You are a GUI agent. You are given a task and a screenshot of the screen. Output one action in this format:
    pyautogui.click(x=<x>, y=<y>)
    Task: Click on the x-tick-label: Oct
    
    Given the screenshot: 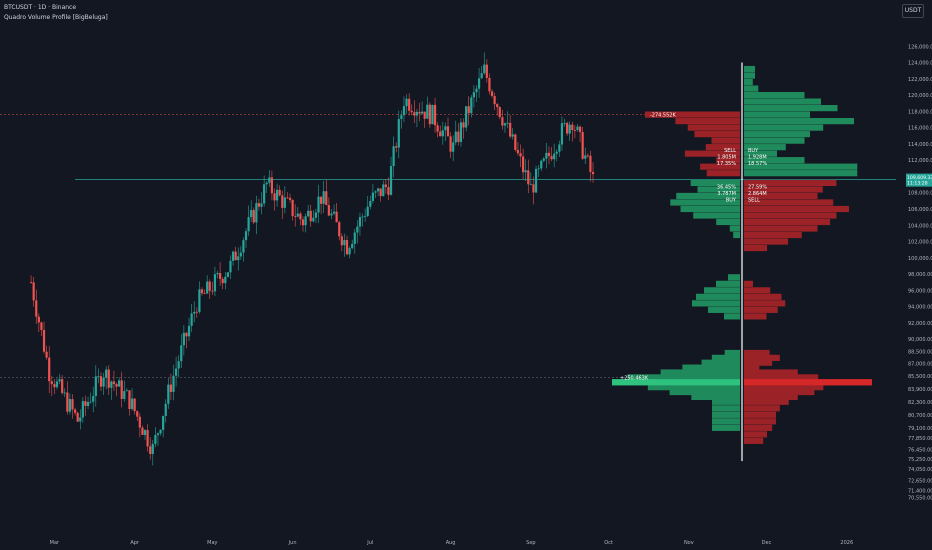 What is the action you would take?
    pyautogui.click(x=608, y=543)
    